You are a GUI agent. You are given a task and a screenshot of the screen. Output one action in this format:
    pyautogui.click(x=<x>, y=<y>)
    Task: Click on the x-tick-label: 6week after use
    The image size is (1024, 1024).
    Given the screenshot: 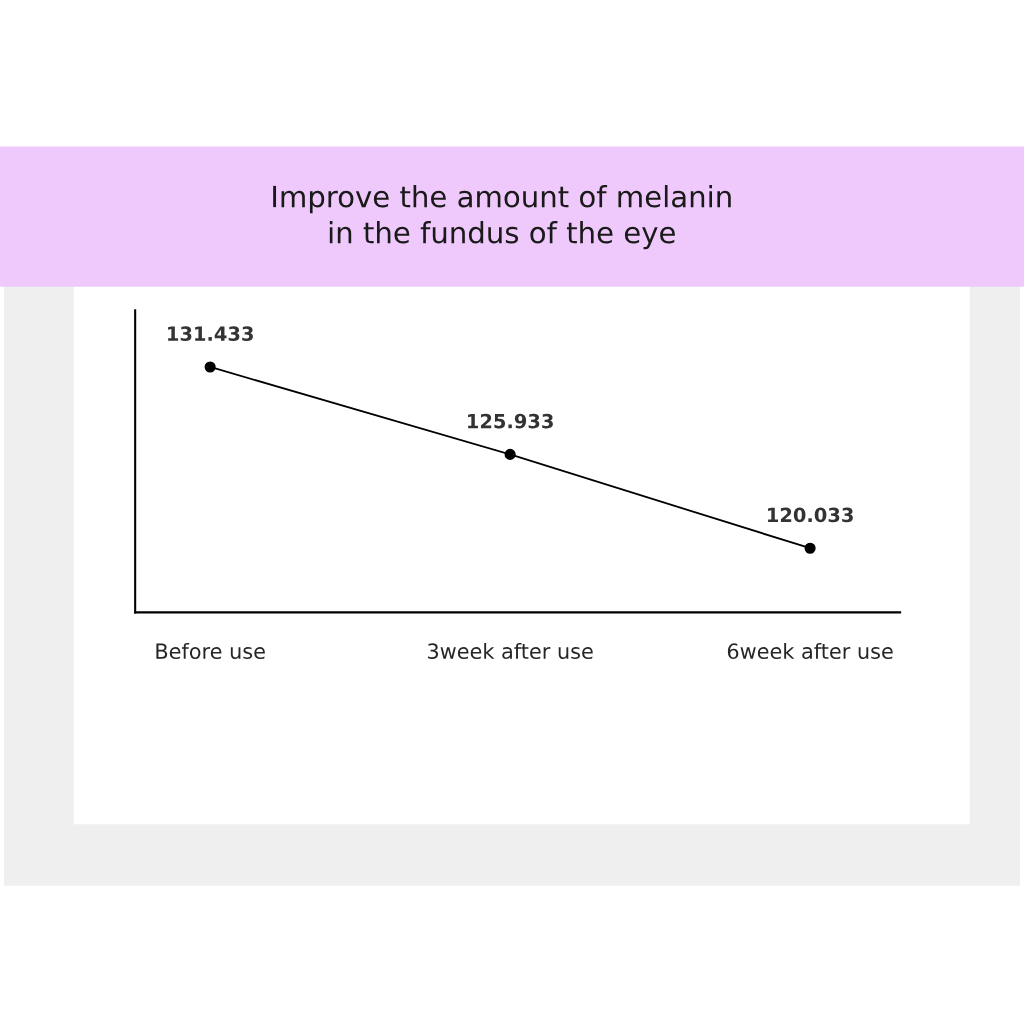 What is the action you would take?
    pyautogui.click(x=810, y=651)
    